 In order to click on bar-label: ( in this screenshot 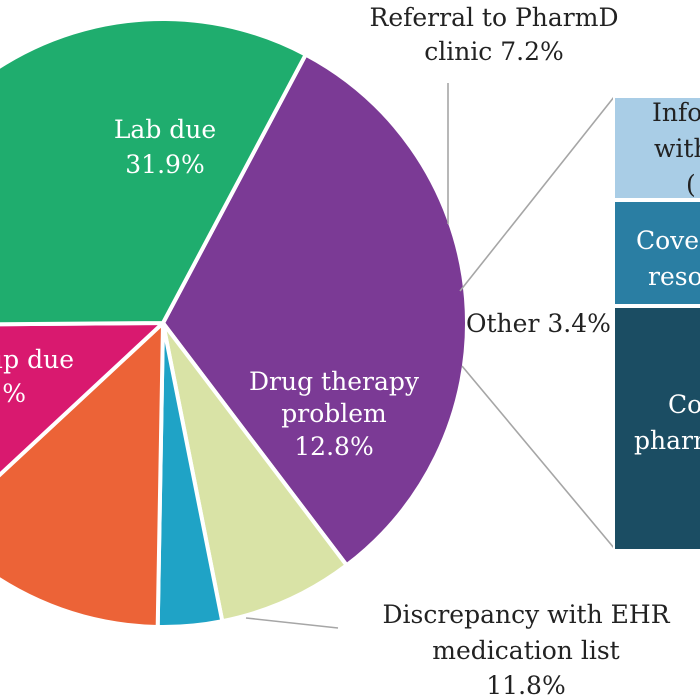, I will do `click(691, 184)`.